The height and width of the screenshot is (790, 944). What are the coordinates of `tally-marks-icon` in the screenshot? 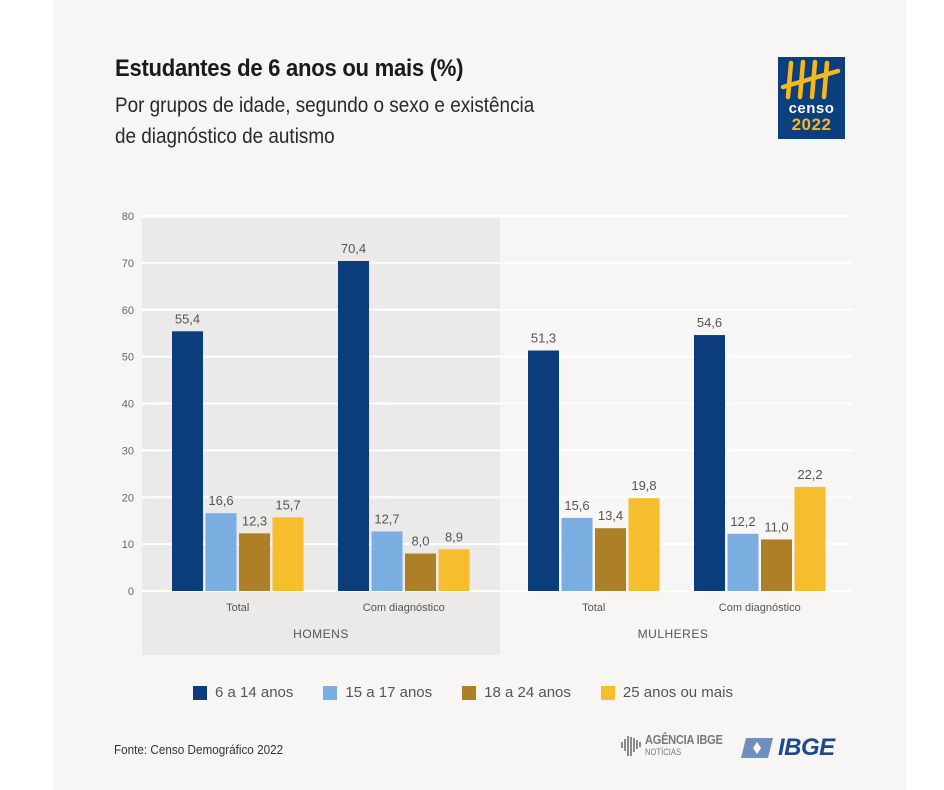 It's located at (810, 79).